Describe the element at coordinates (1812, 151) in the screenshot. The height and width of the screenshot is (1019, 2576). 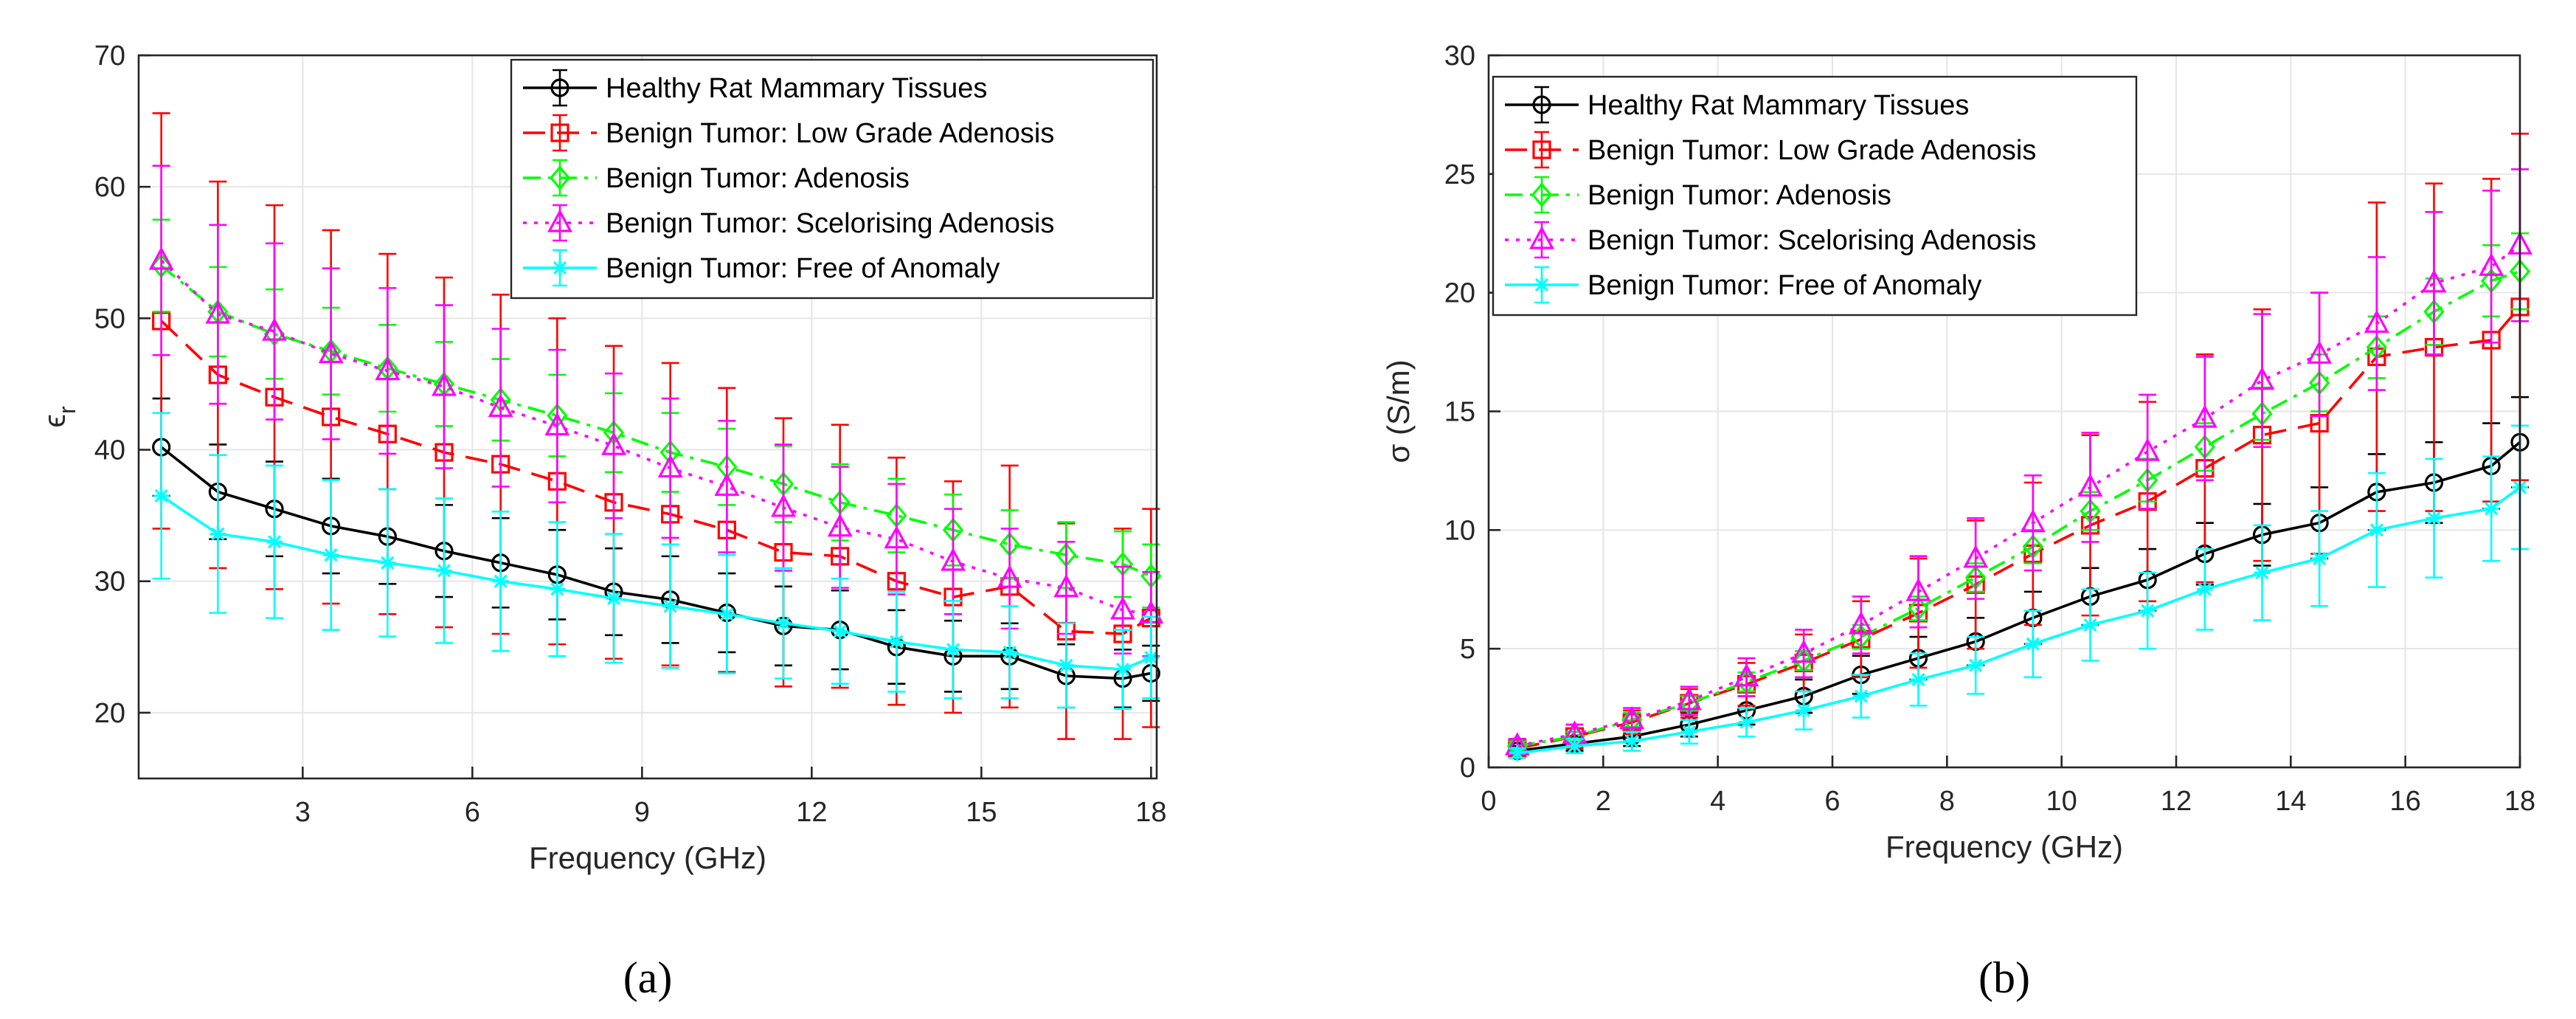
I see `legend-label: Benign Tumor: Low Grade Adenosis` at that location.